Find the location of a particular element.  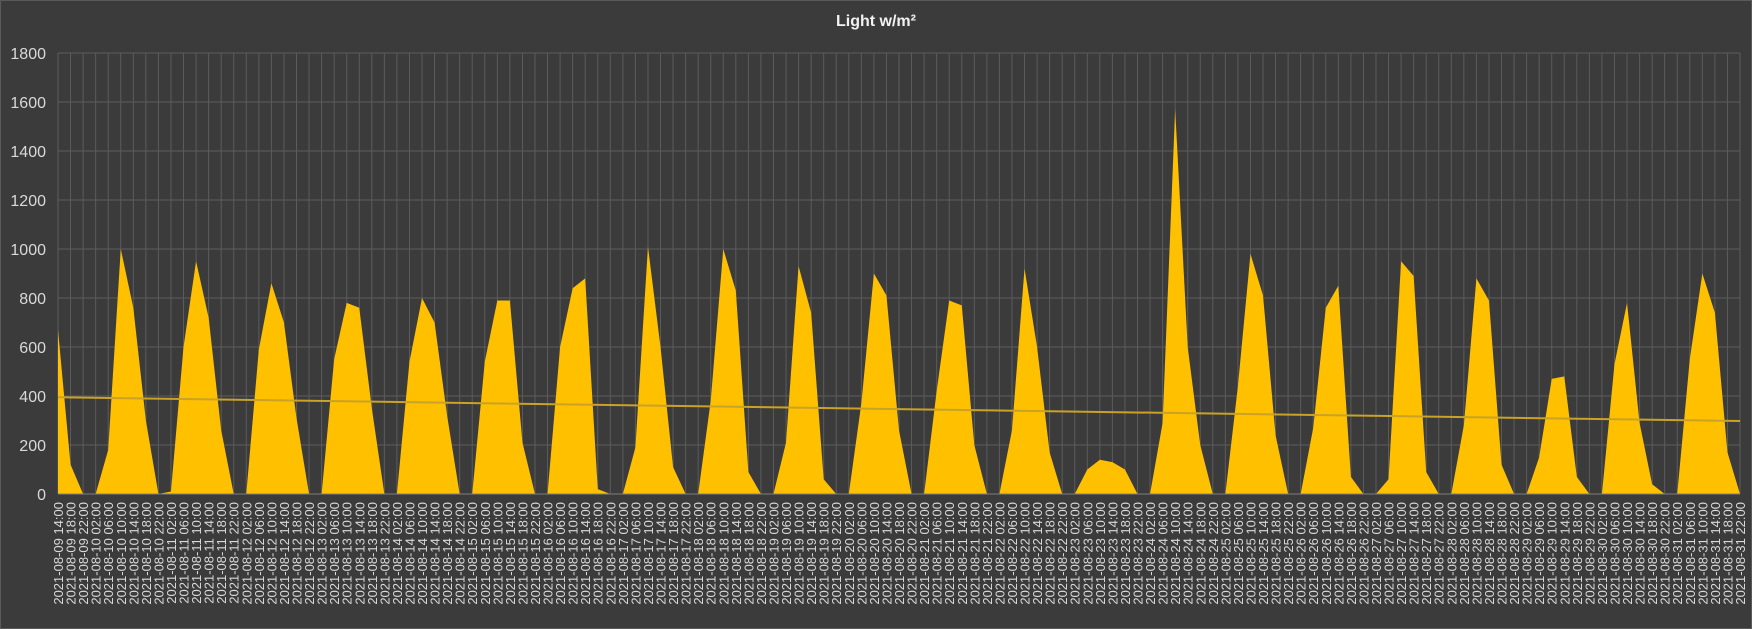

x-tick-label: 2021-08-18 10:00 is located at coordinates (723, 553).